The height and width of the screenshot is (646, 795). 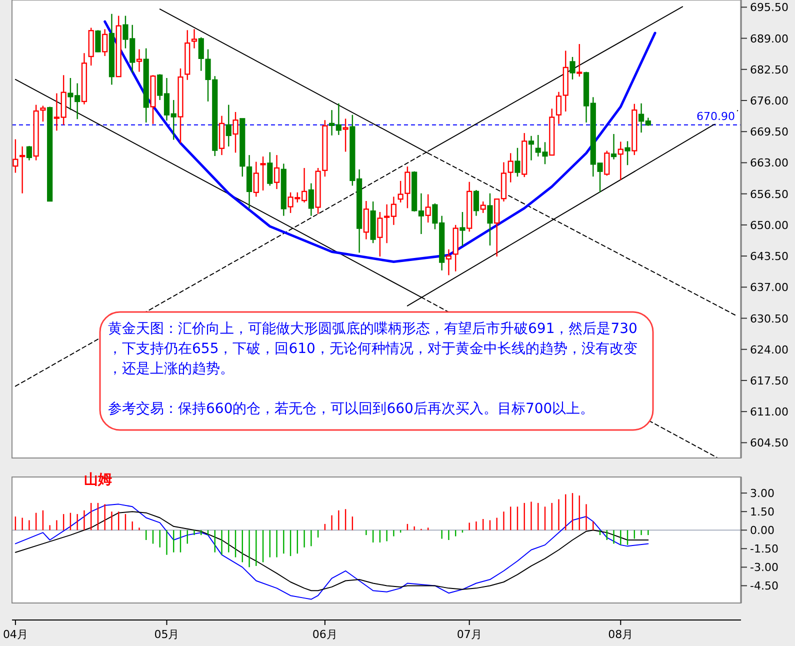 What do you see at coordinates (469, 634) in the screenshot?
I see `x-tick-label: 07月` at bounding box center [469, 634].